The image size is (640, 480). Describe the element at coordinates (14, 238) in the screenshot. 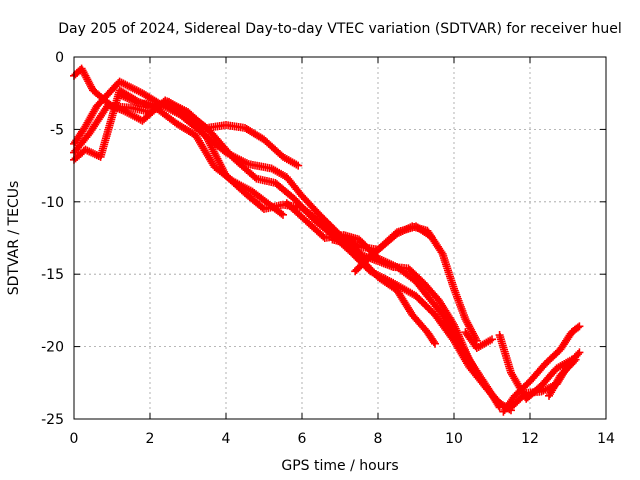

I see `y-axis-label: SDTVAR / TECUs` at that location.